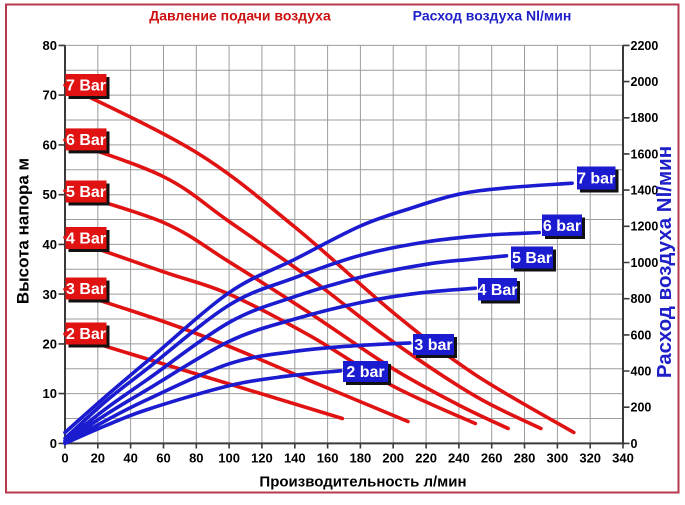 The height and width of the screenshot is (505, 685). Describe the element at coordinates (362, 482) in the screenshot. I see `svg-text: Производительность л/мин` at that location.